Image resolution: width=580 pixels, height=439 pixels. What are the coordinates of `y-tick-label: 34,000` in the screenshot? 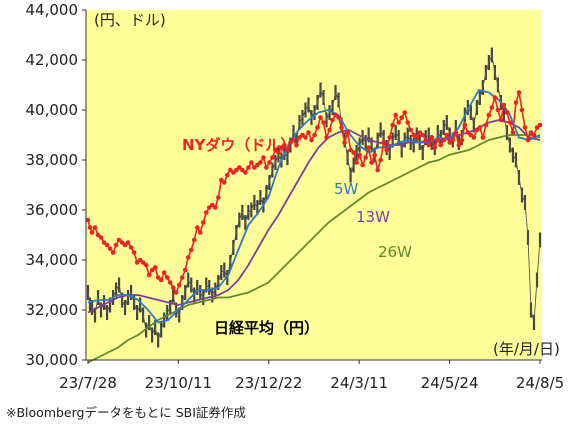 It's located at (52, 260).